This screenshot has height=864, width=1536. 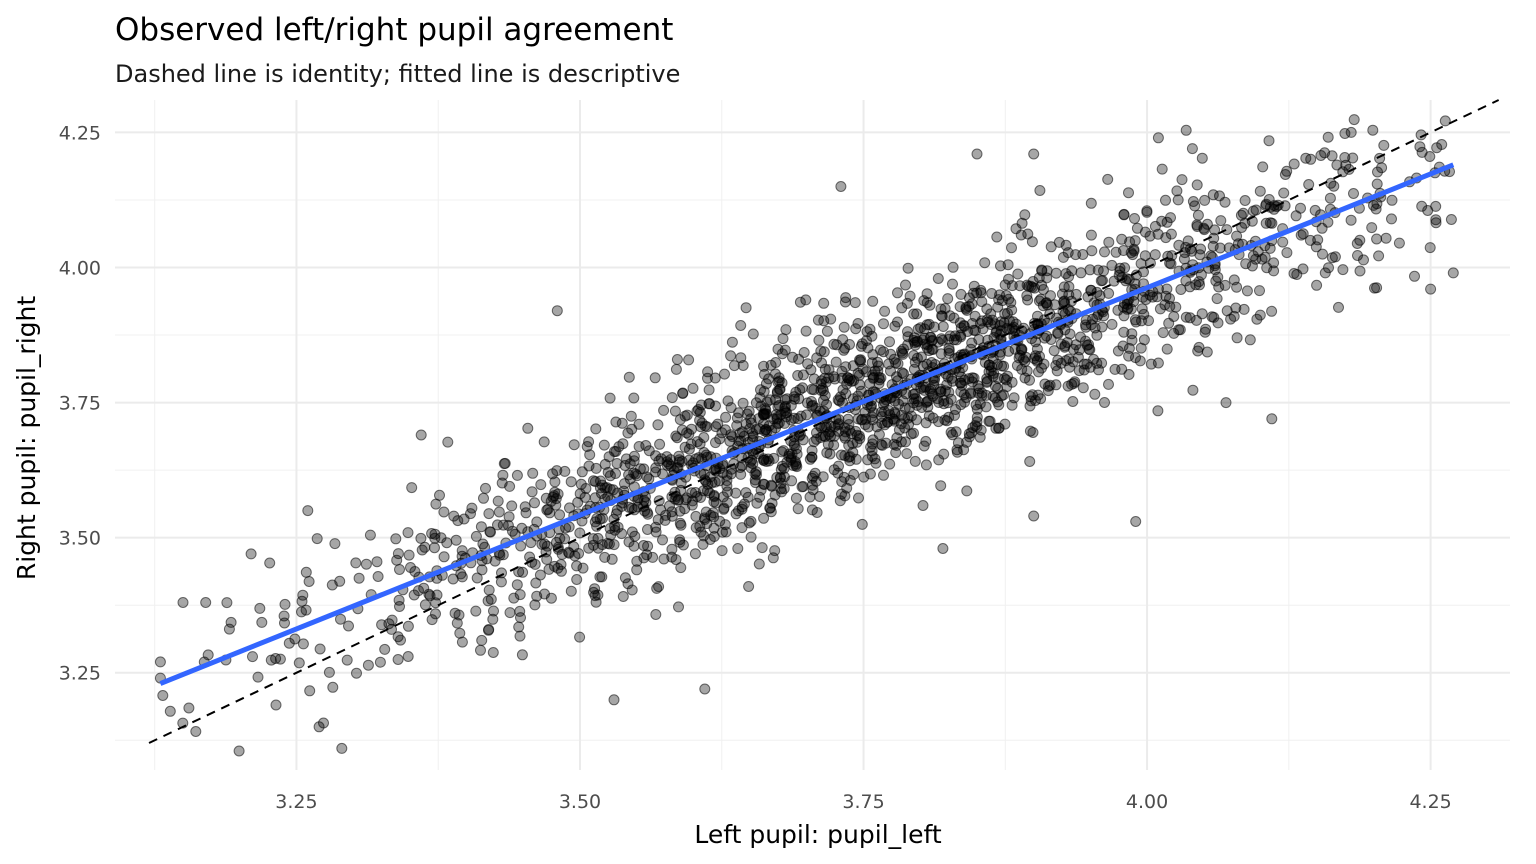 I want to click on x-tick-label: 3.75, so click(x=863, y=802).